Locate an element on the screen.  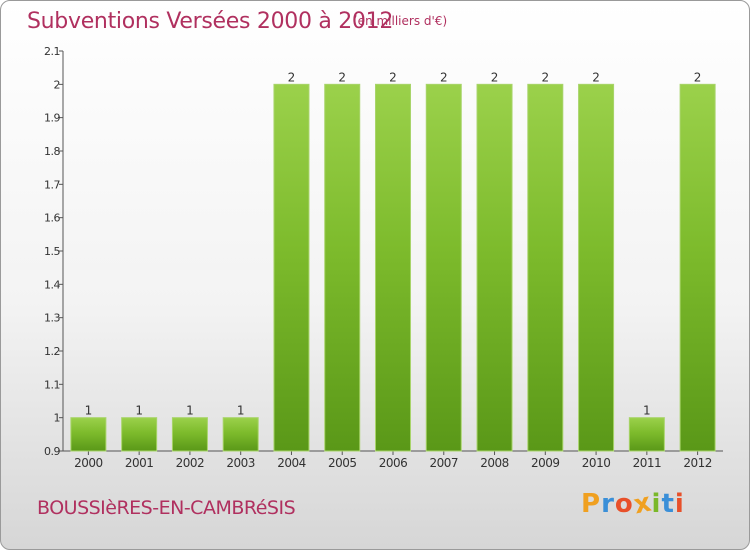
chart-title: Subventions Versées 2000 à 2012 is located at coordinates (210, 21).